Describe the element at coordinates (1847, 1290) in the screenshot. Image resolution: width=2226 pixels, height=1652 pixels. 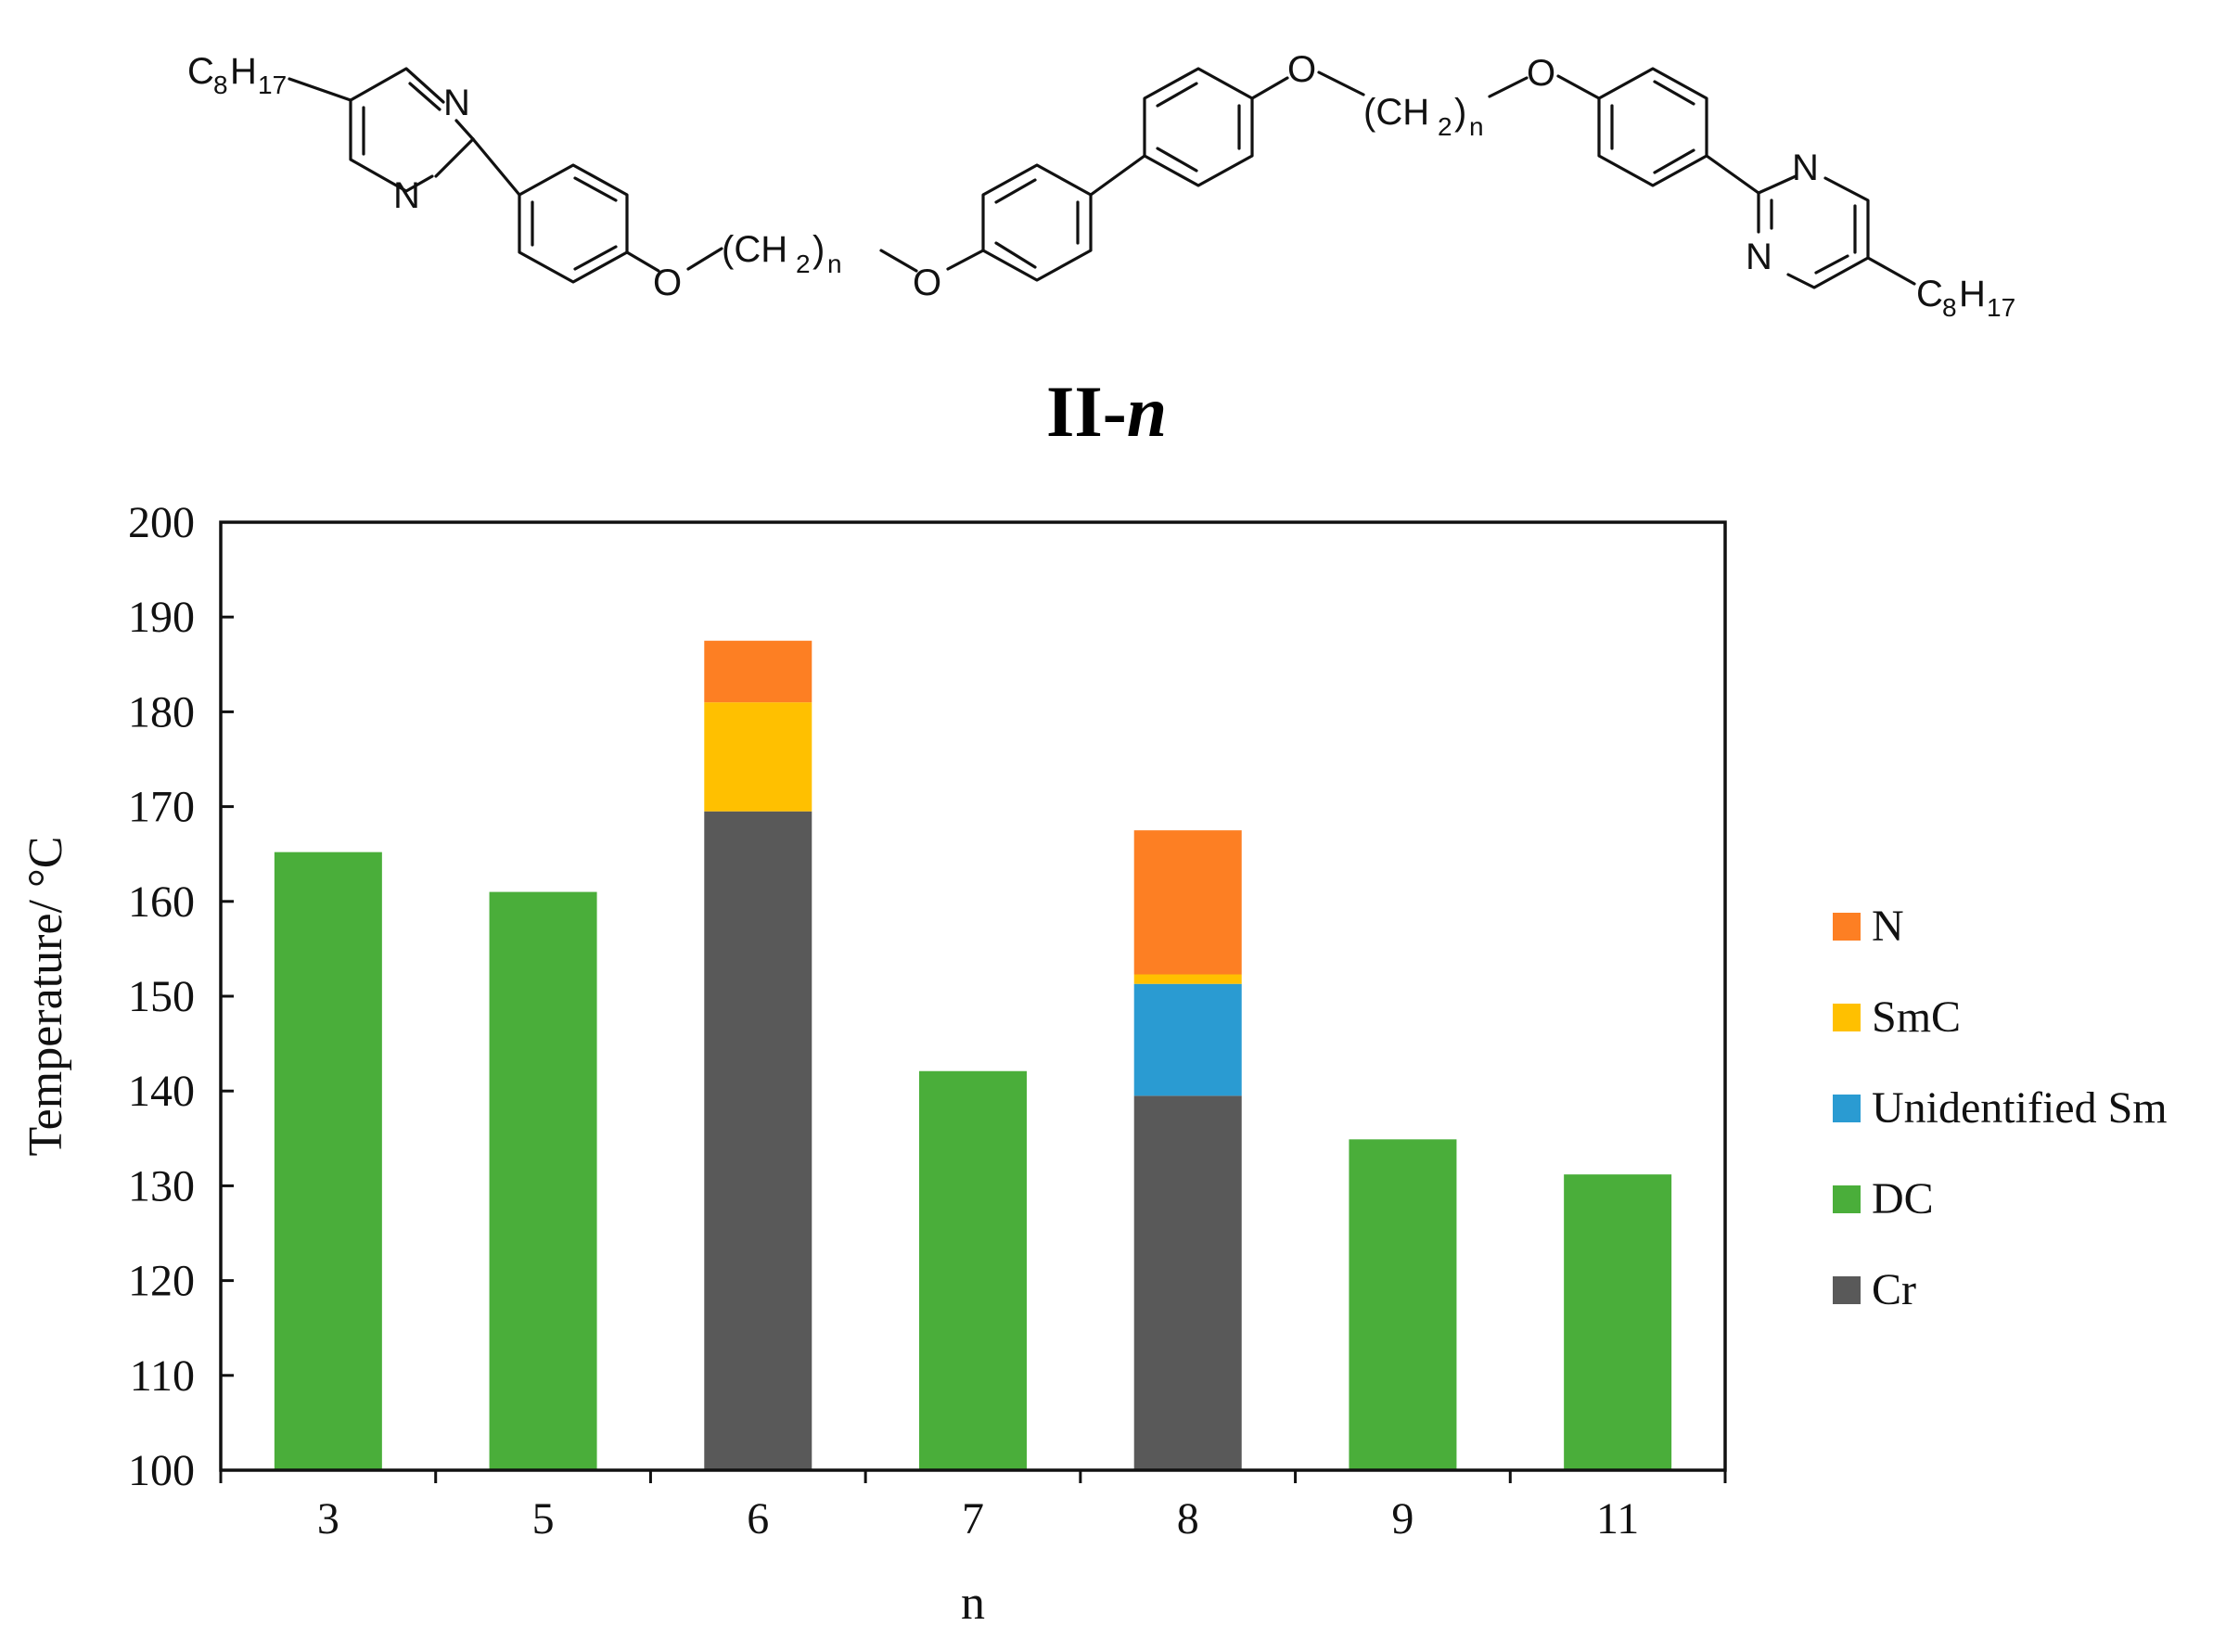
I see `legend-swatch-cr` at that location.